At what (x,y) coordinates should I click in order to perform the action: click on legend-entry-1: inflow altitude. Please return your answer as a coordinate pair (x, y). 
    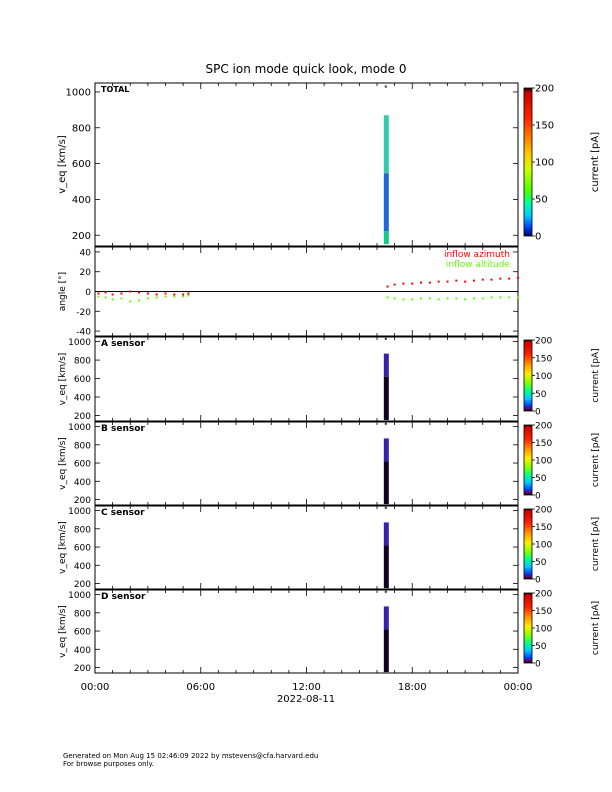
    Looking at the image, I should click on (478, 265).